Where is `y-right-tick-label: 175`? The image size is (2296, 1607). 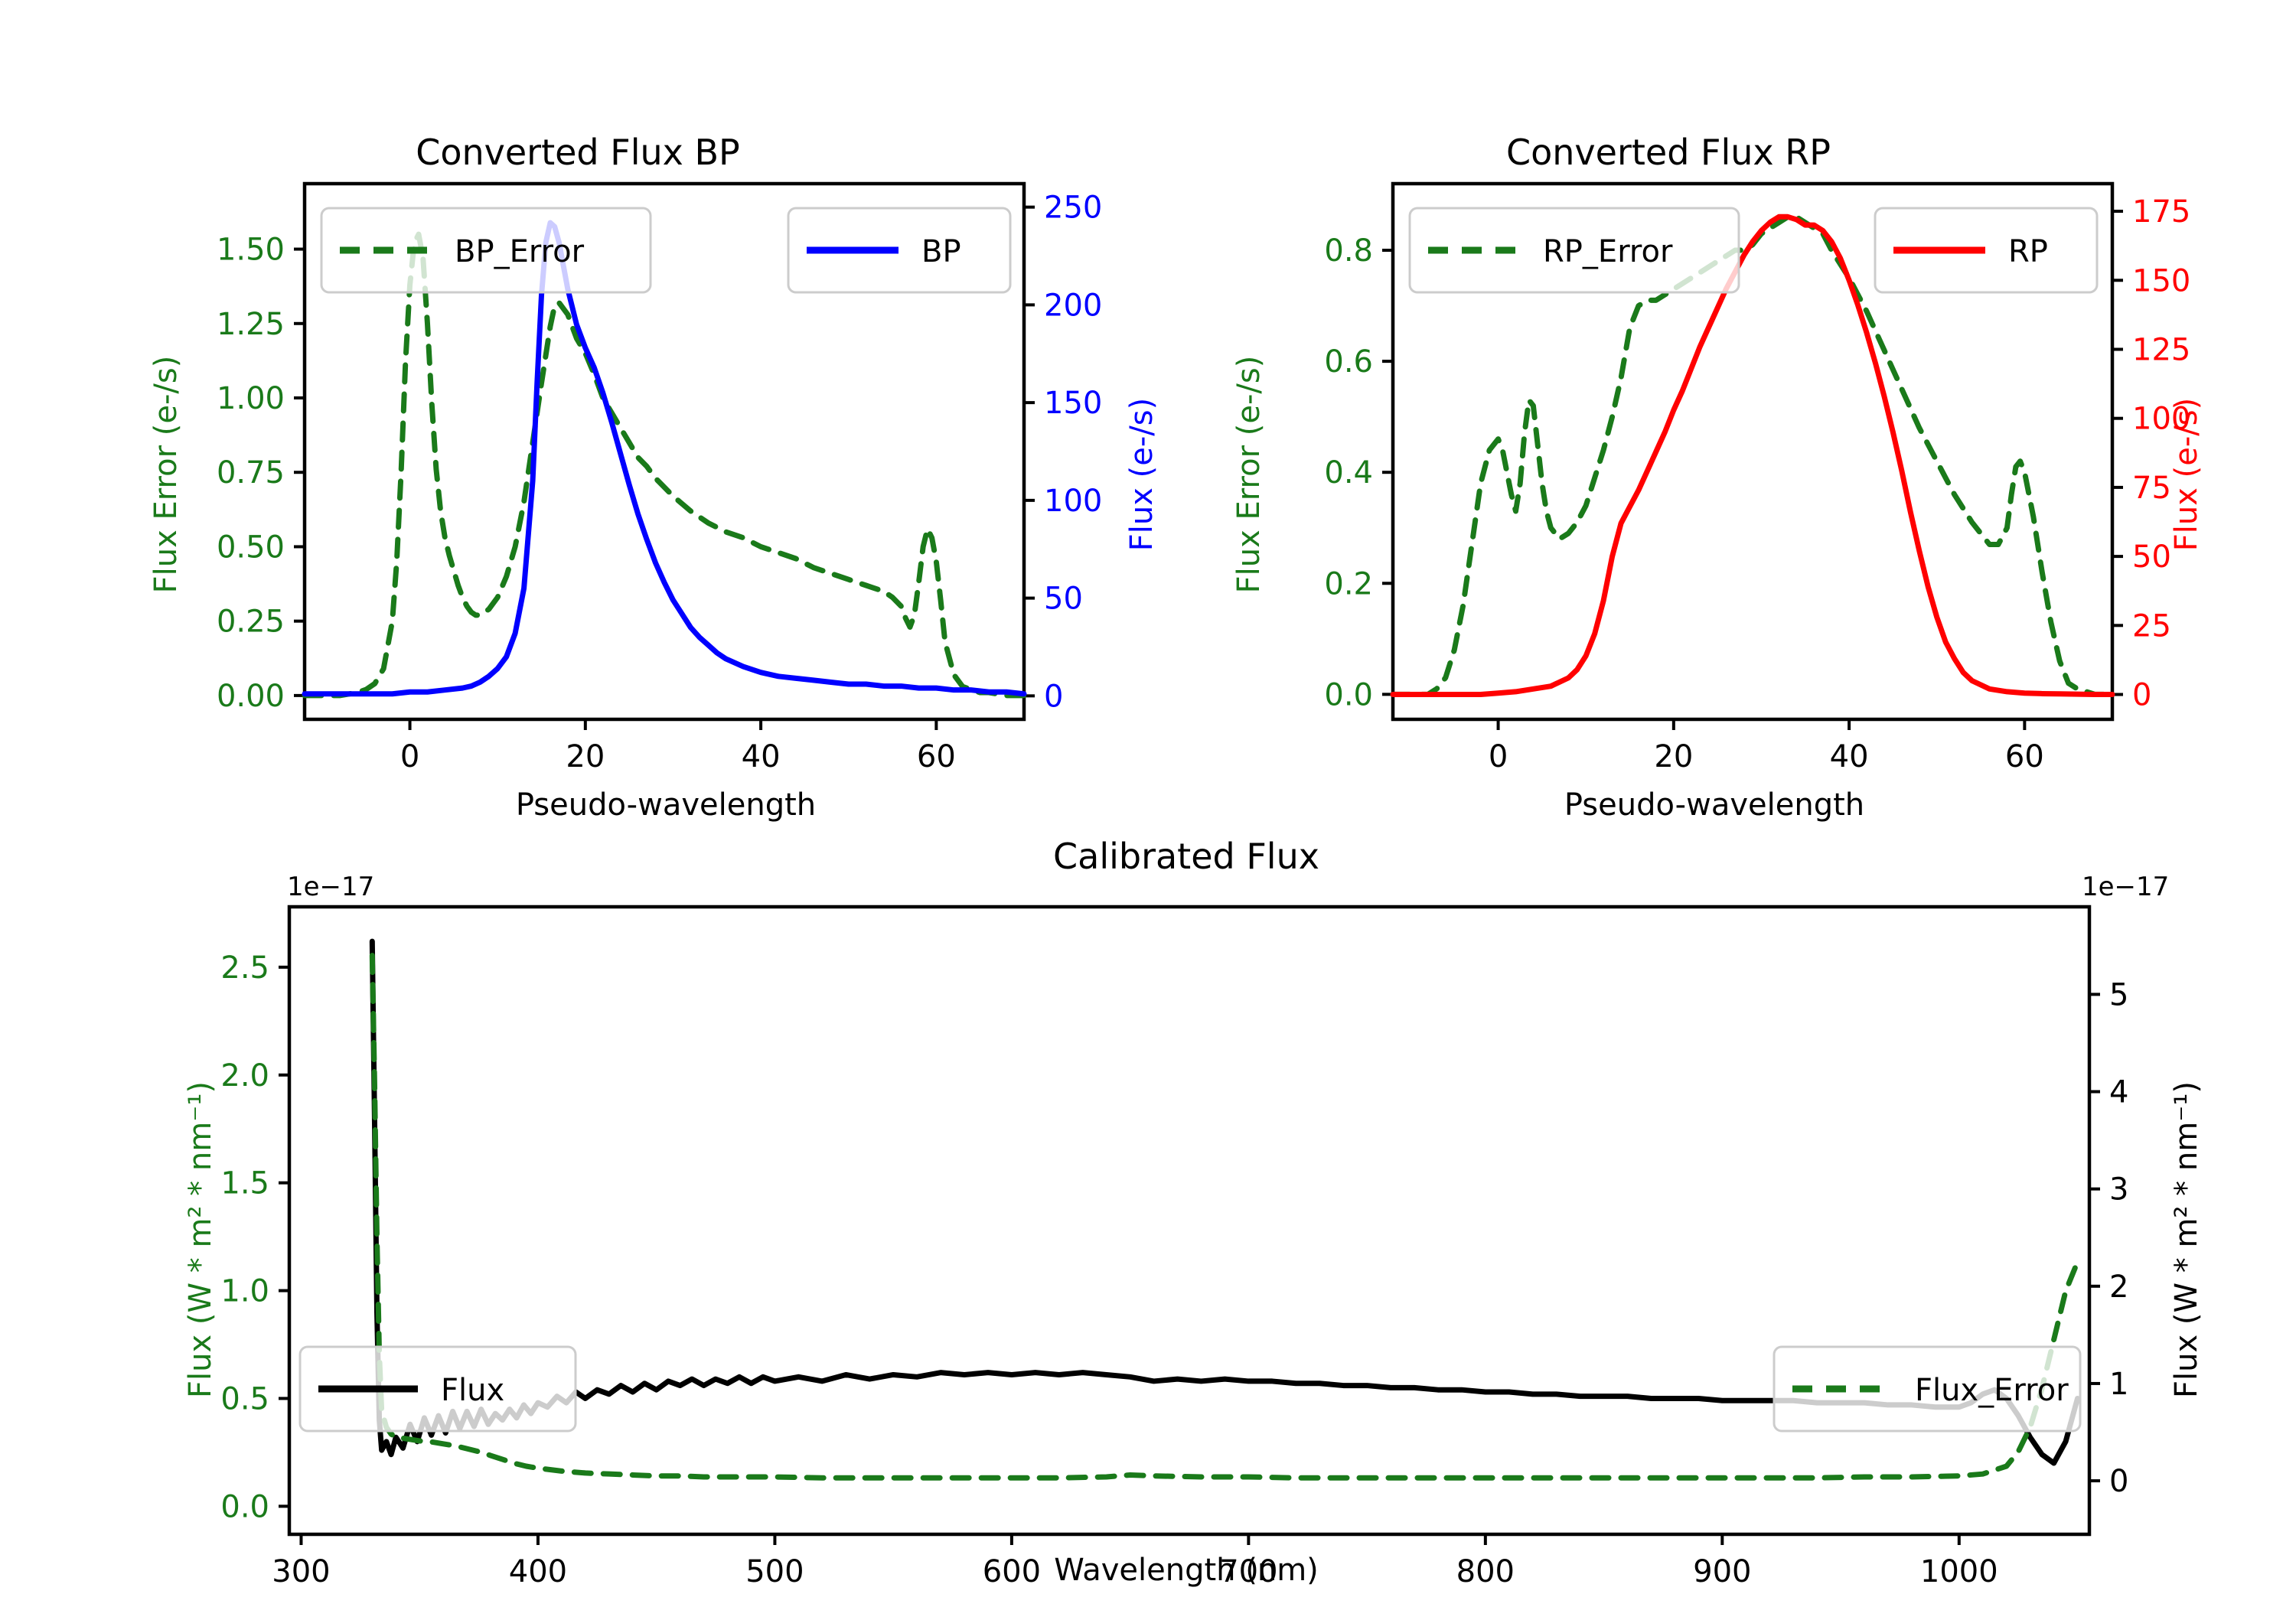
y-right-tick-label: 175 is located at coordinates (2161, 212).